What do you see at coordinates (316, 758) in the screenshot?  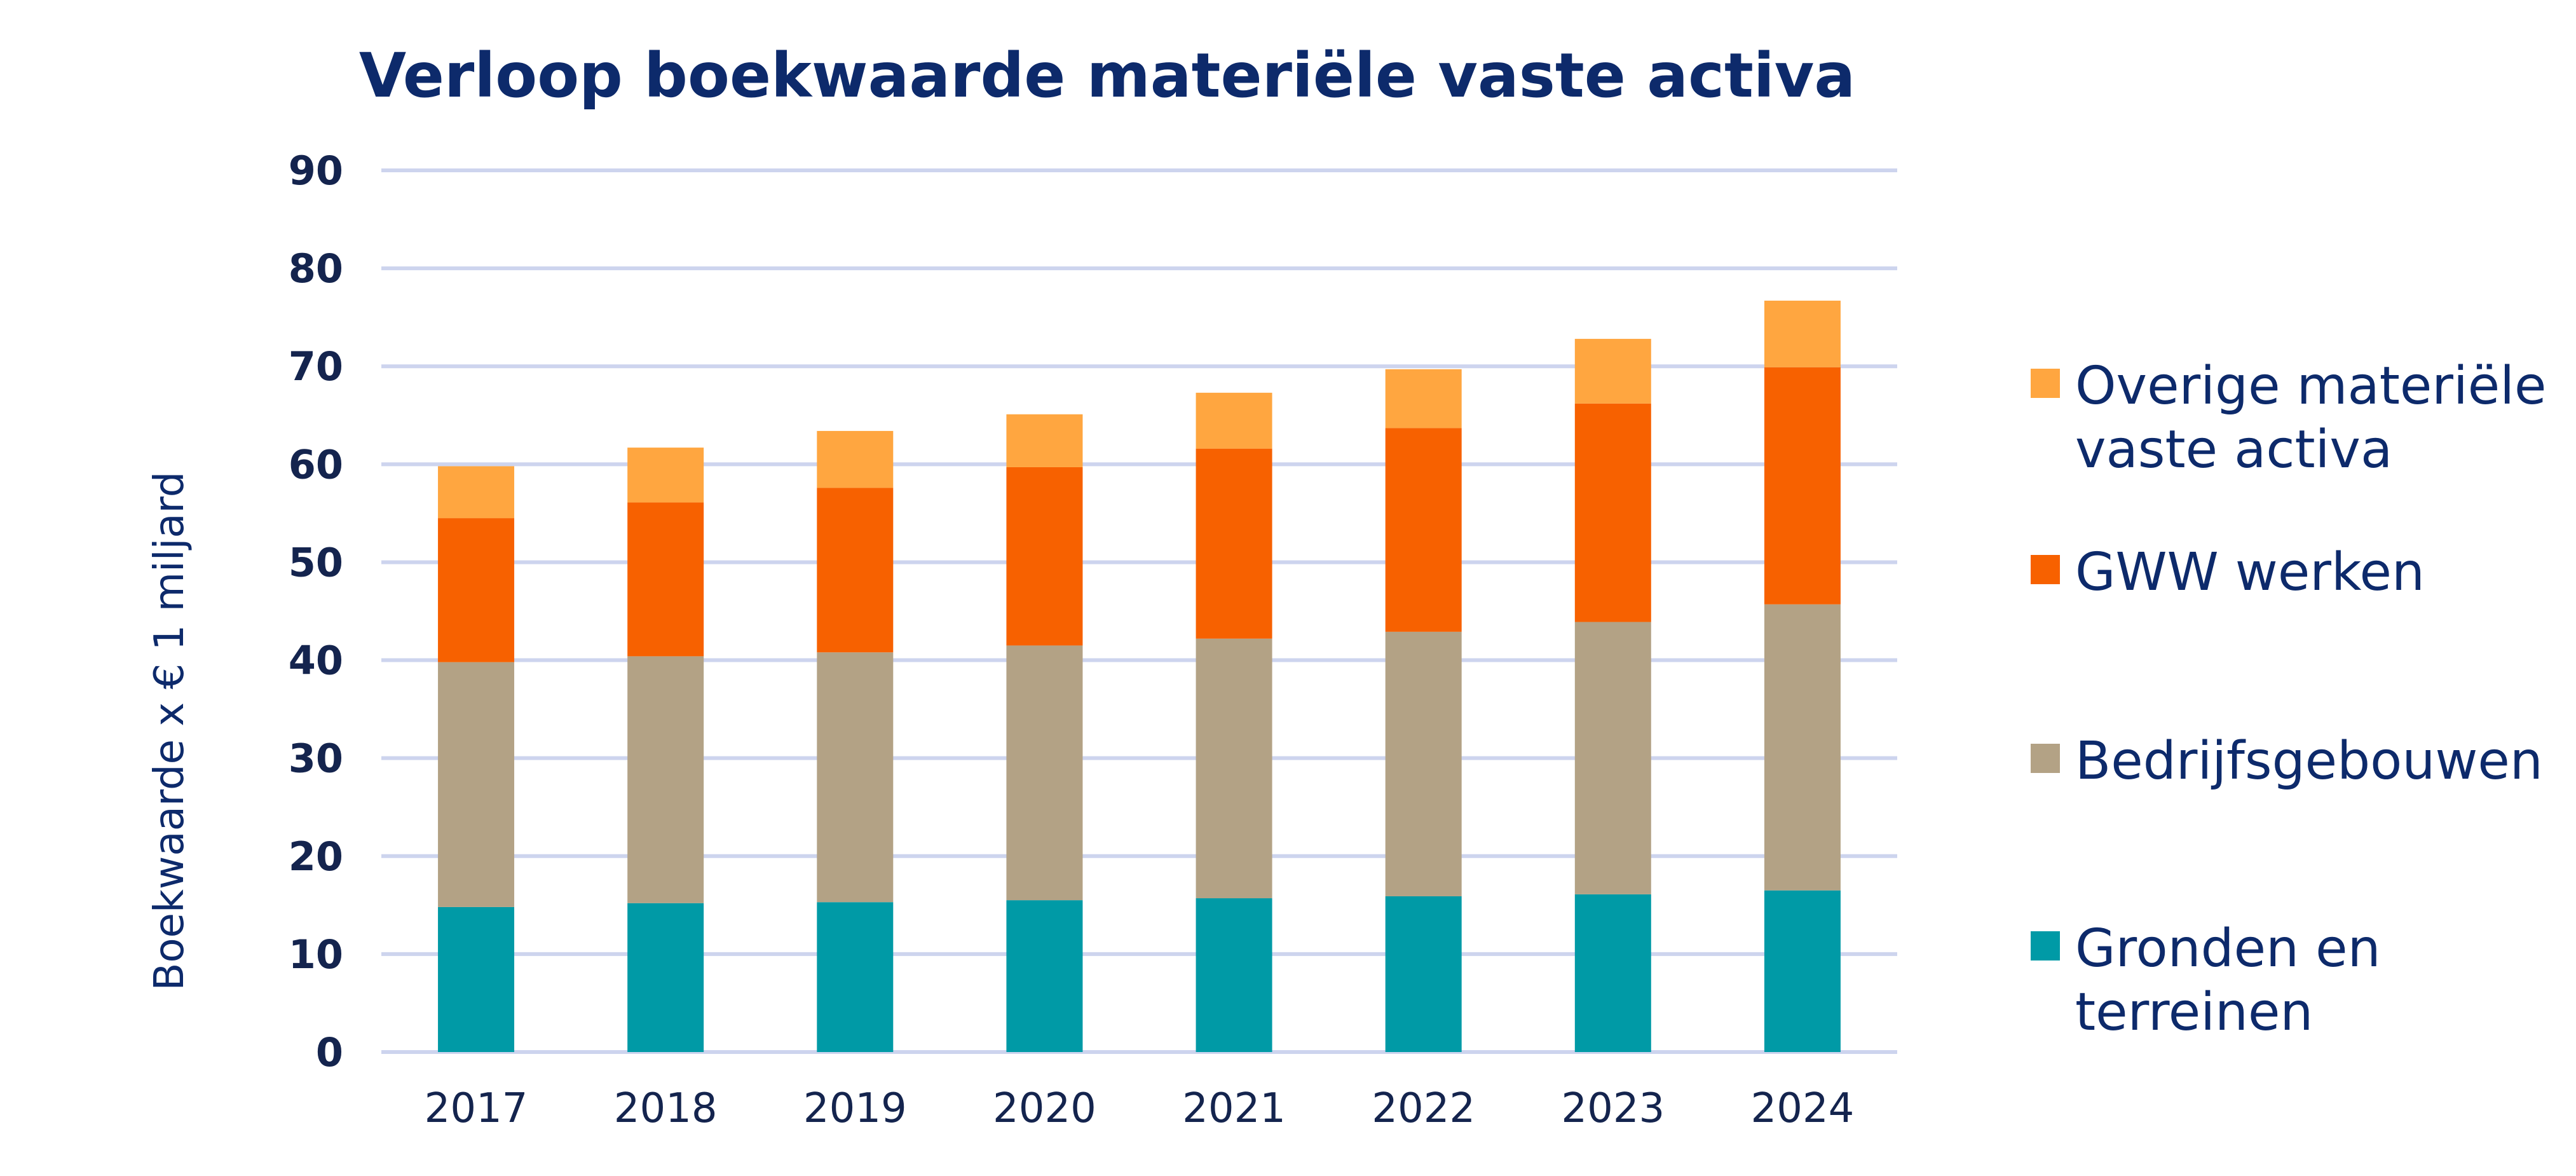 I see `y-tick-label: 30` at bounding box center [316, 758].